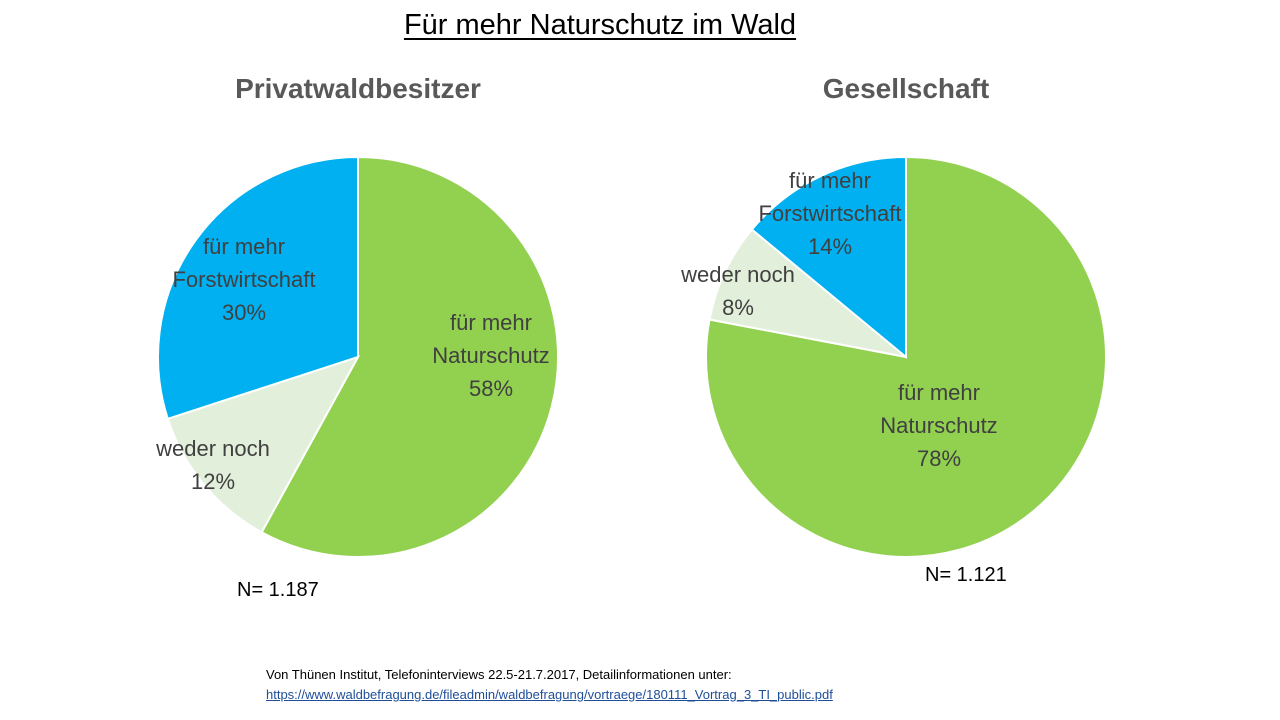 The height and width of the screenshot is (720, 1280). Describe the element at coordinates (490, 355) in the screenshot. I see `slice-label-privatwaldbesitzer-naturschutz: für mehr Naturschutz 58%` at that location.